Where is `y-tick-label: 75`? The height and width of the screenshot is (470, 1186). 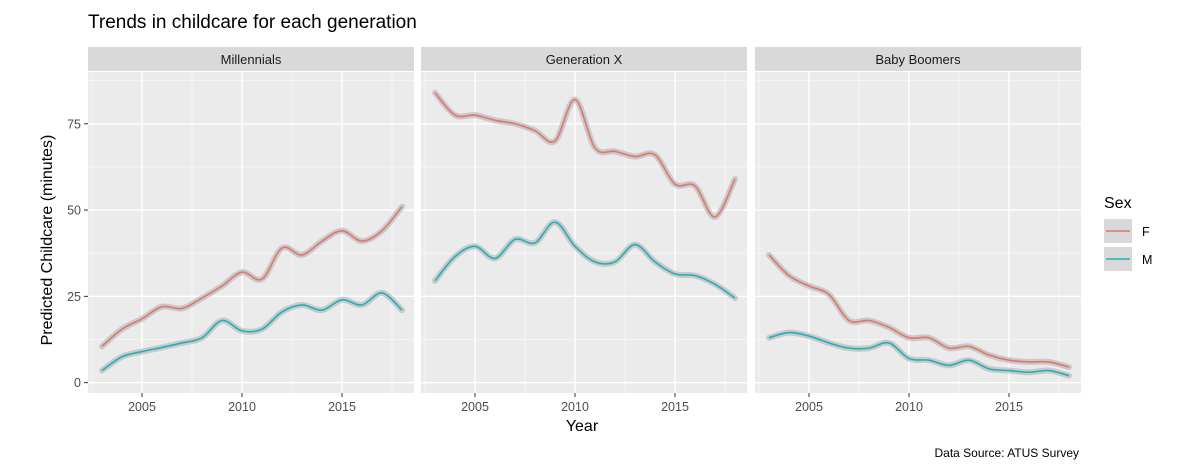
y-tick-label: 75 is located at coordinates (74, 124).